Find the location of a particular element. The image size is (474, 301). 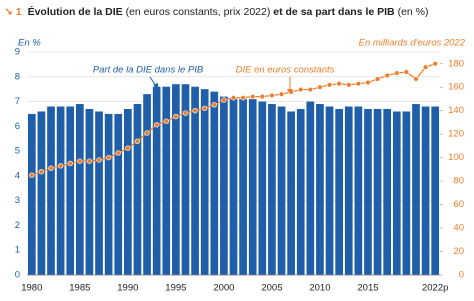

y2-axis-label: En milliards d'euros 2022 is located at coordinates (412, 43).